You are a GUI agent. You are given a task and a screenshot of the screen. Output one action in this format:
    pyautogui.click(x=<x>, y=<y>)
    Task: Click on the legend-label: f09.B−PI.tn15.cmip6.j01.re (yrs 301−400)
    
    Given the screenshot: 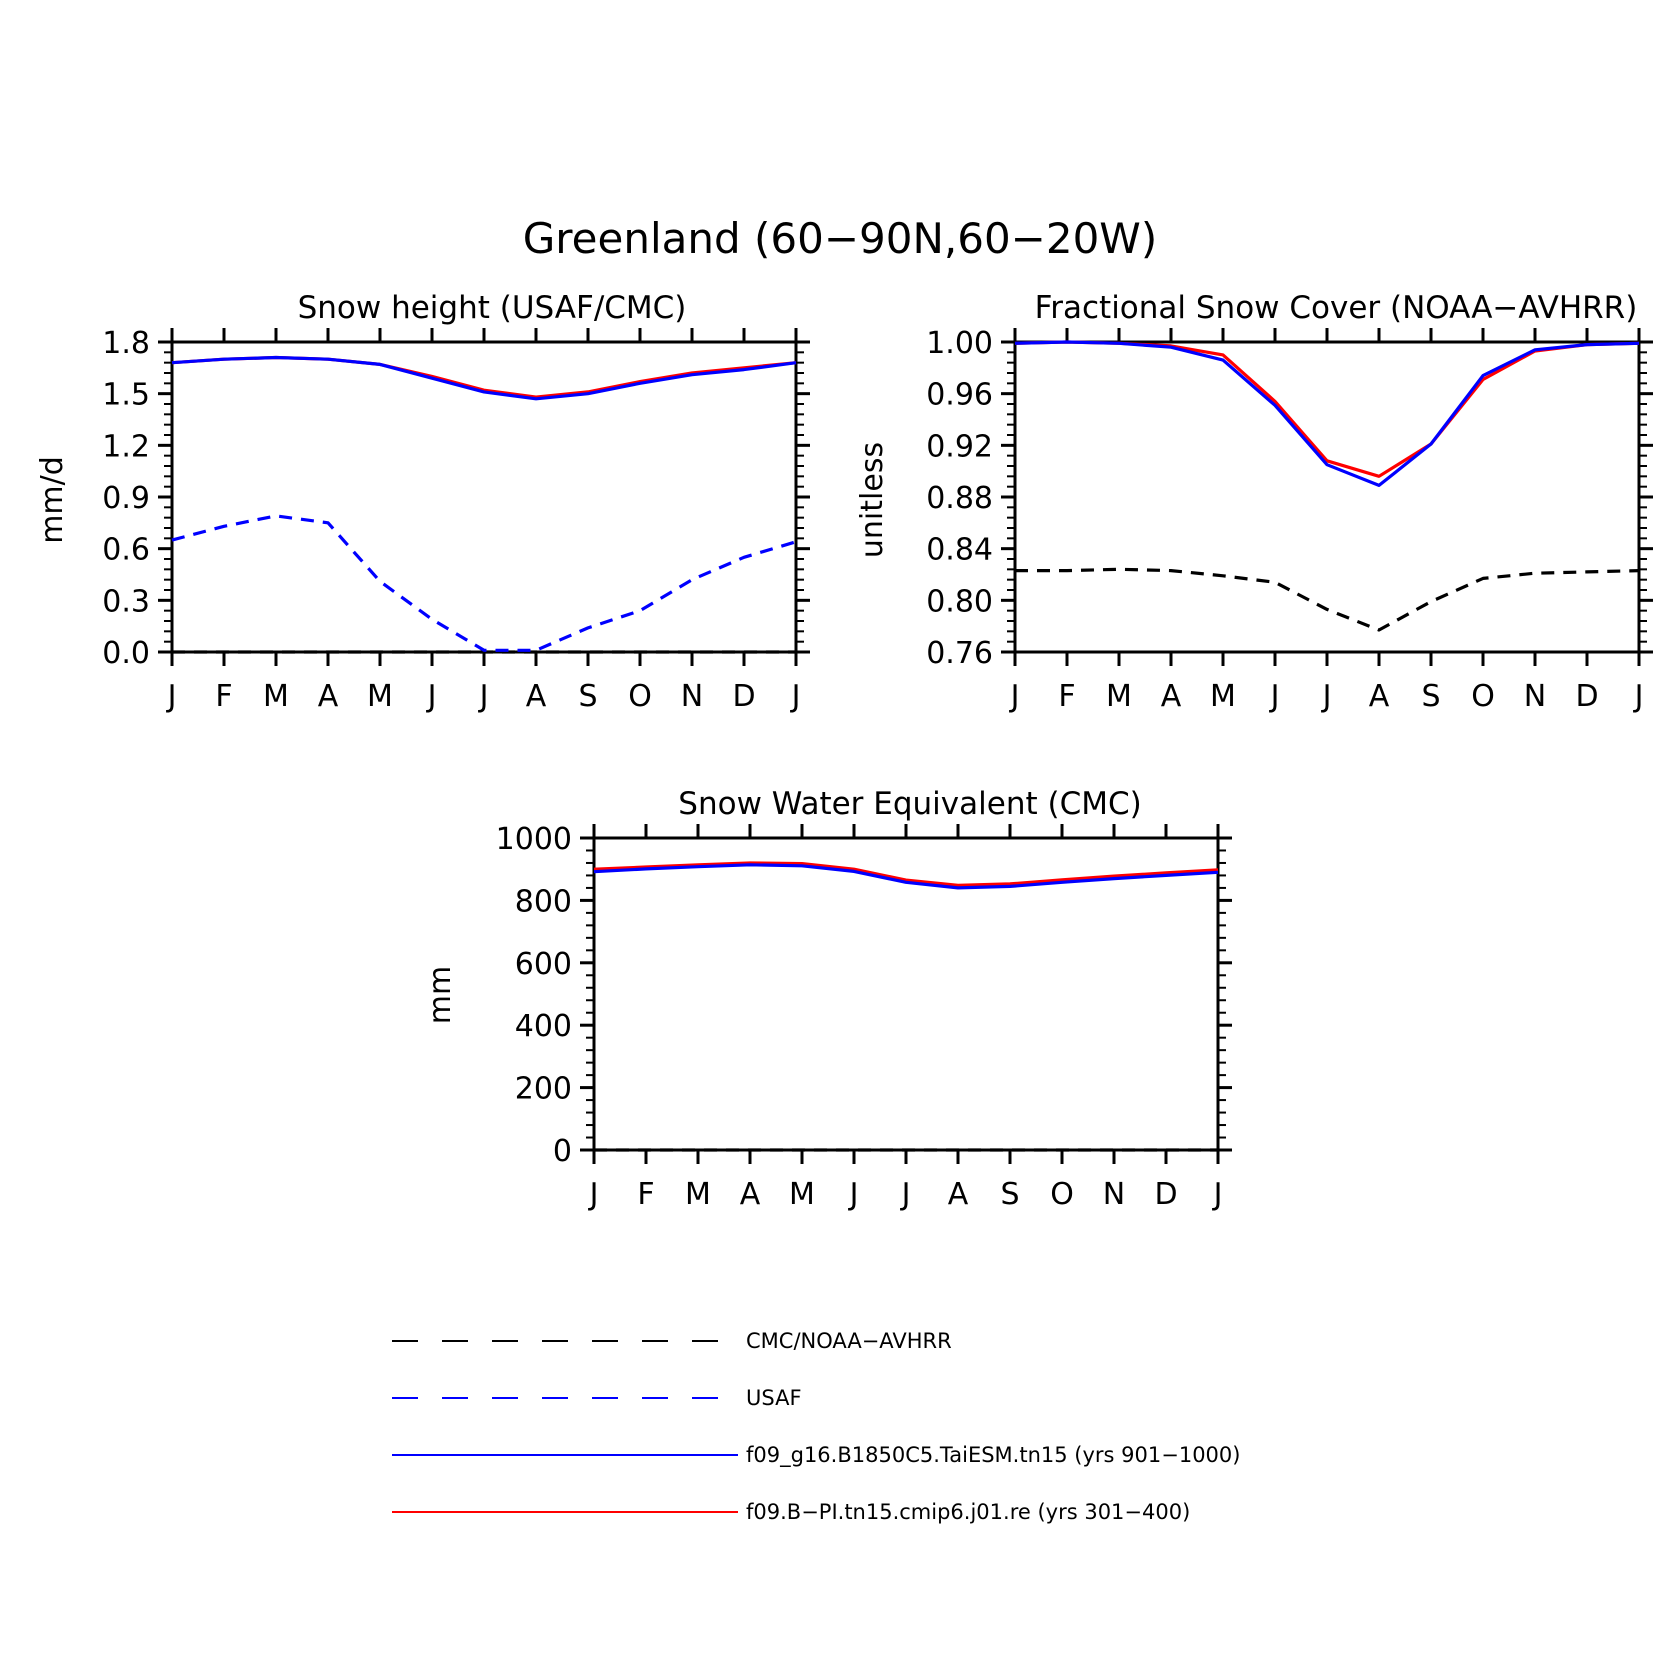 What is the action you would take?
    pyautogui.click(x=968, y=1512)
    